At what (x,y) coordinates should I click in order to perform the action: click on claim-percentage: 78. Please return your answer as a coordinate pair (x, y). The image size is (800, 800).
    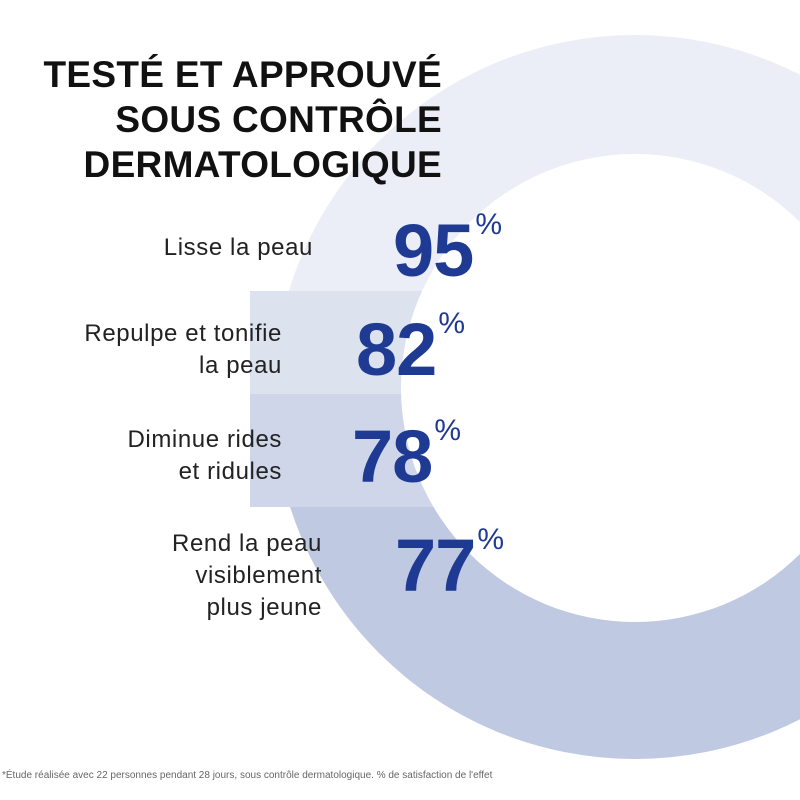
    Looking at the image, I should click on (392, 456).